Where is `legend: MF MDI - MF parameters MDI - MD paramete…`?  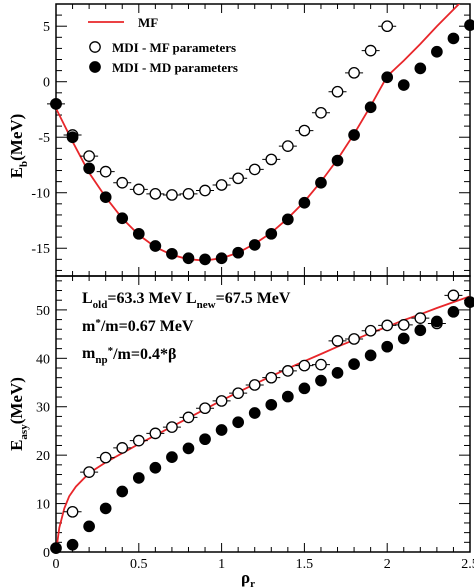
legend: MF MDI - MF parameters MDI - MD paramete… is located at coordinates (163, 45).